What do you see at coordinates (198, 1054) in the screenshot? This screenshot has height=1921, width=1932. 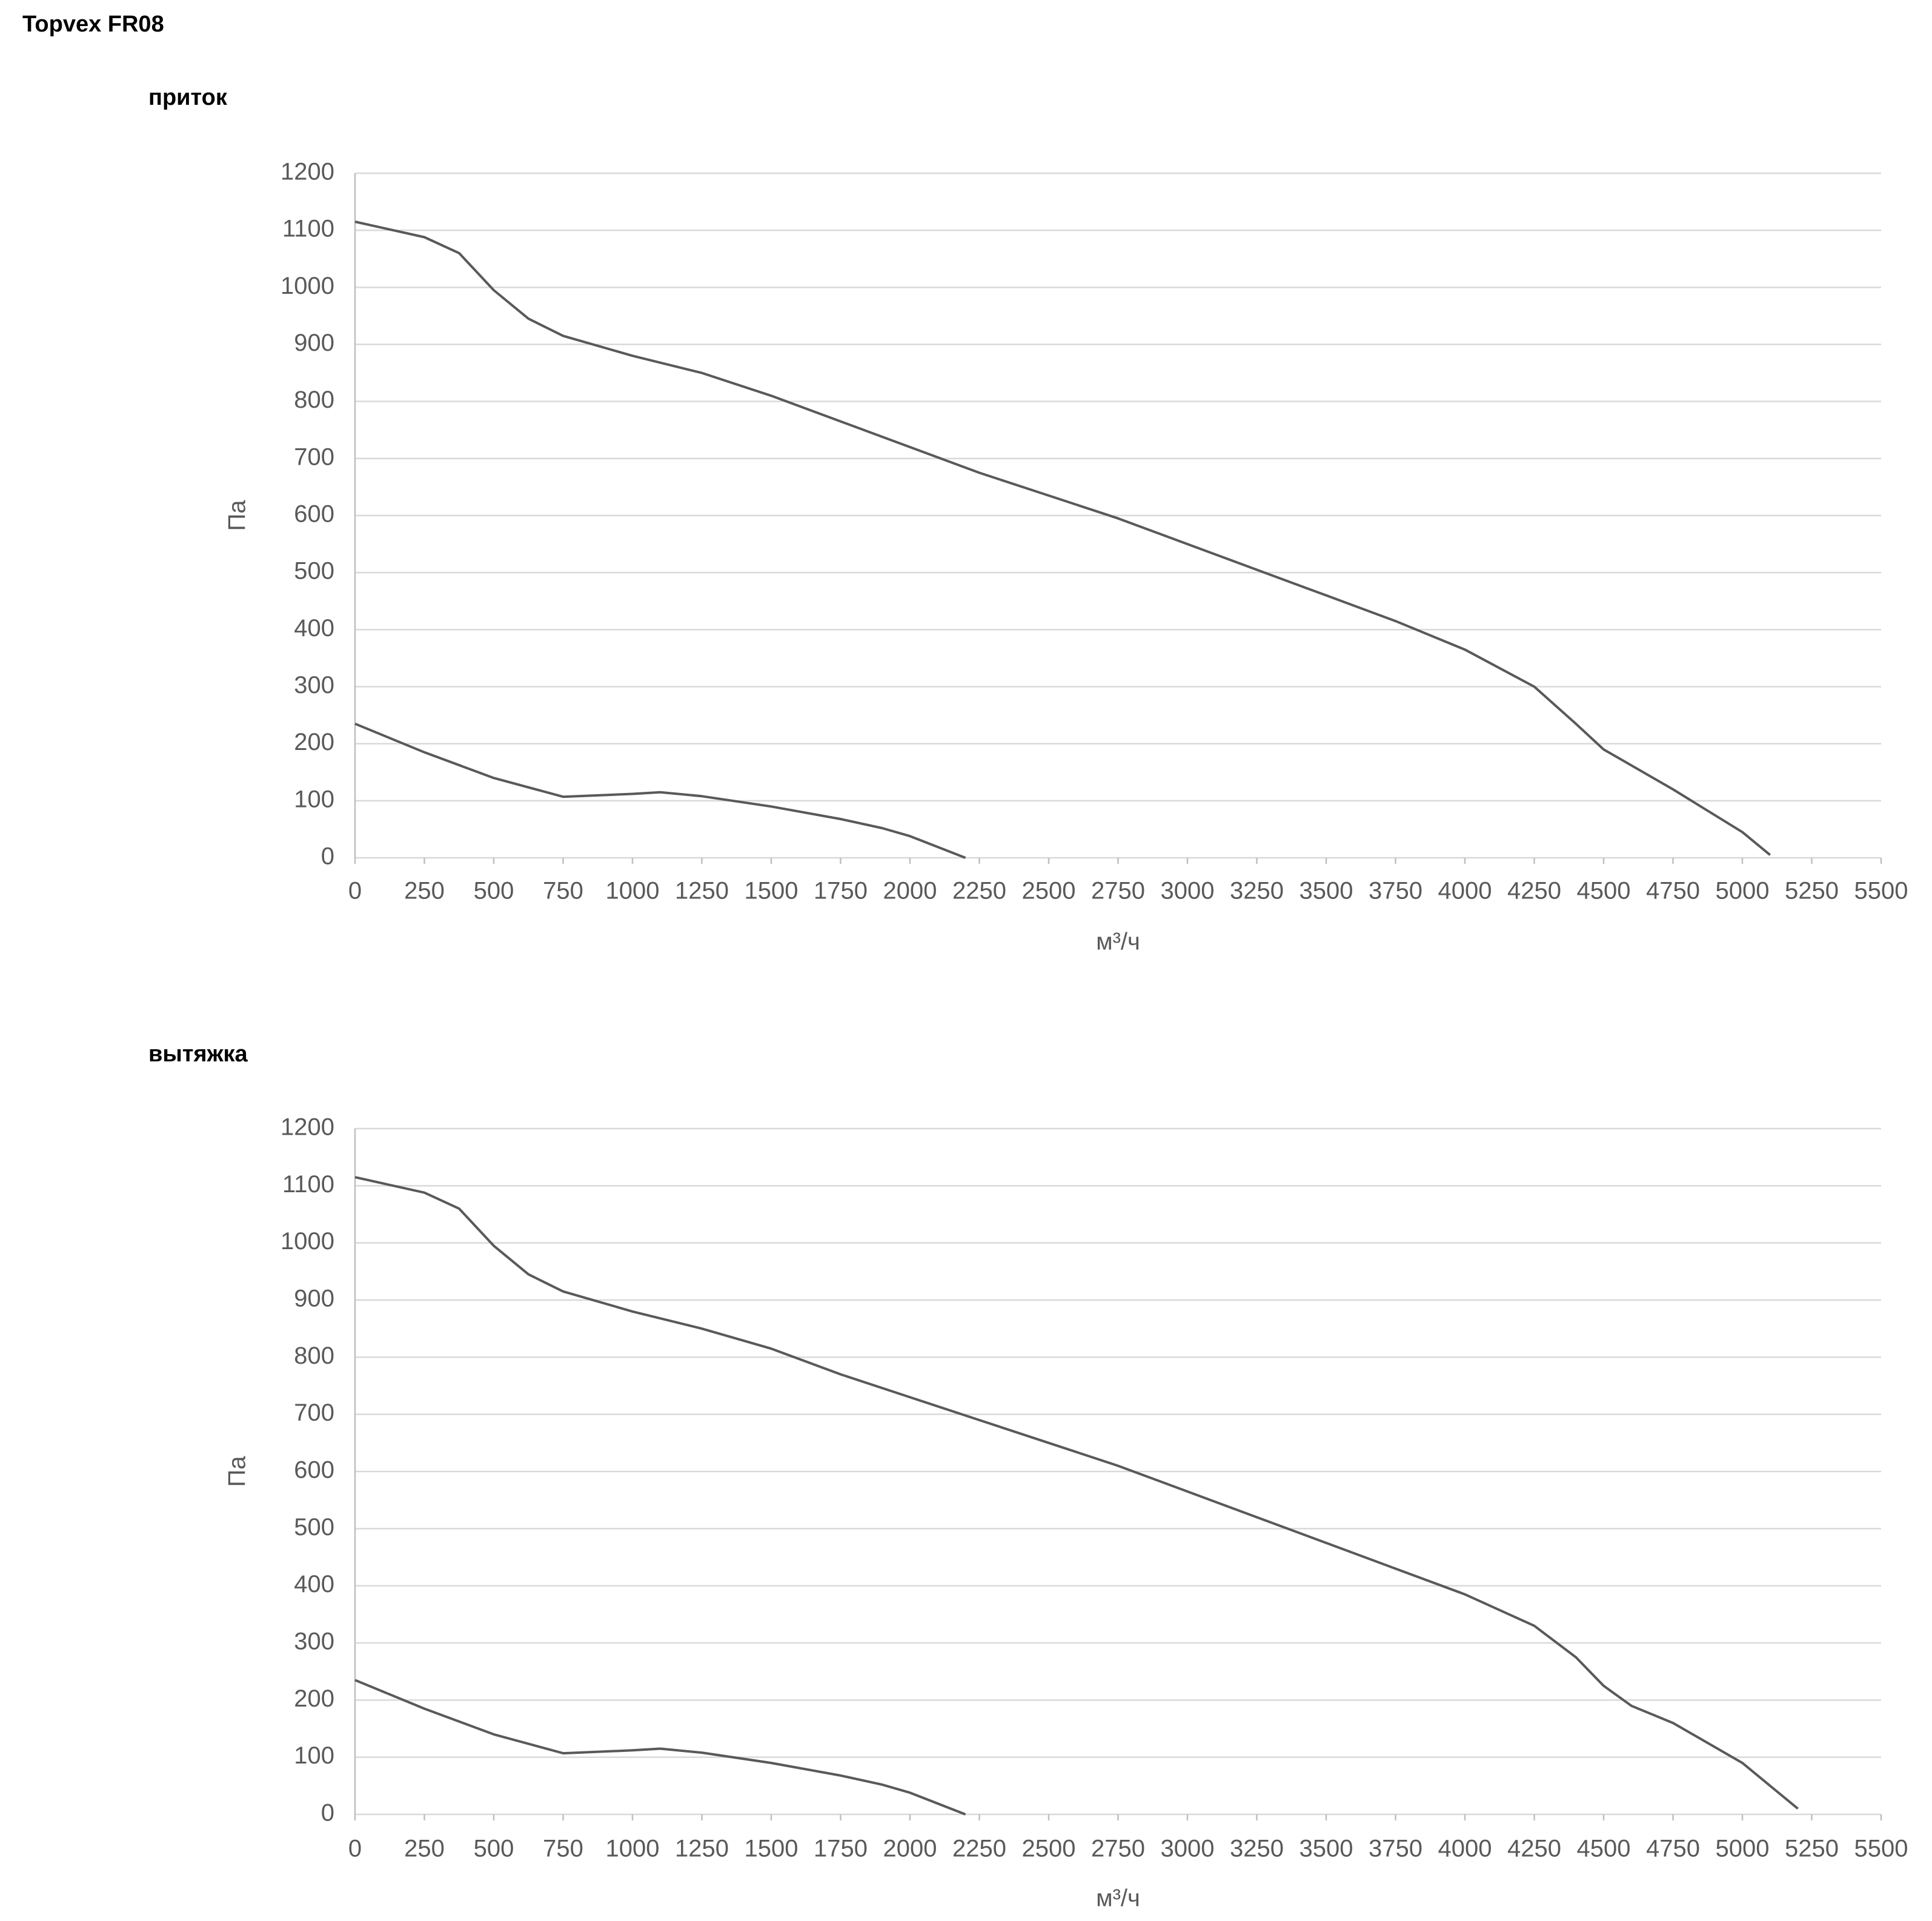 I see `chart-title: вытяжка` at bounding box center [198, 1054].